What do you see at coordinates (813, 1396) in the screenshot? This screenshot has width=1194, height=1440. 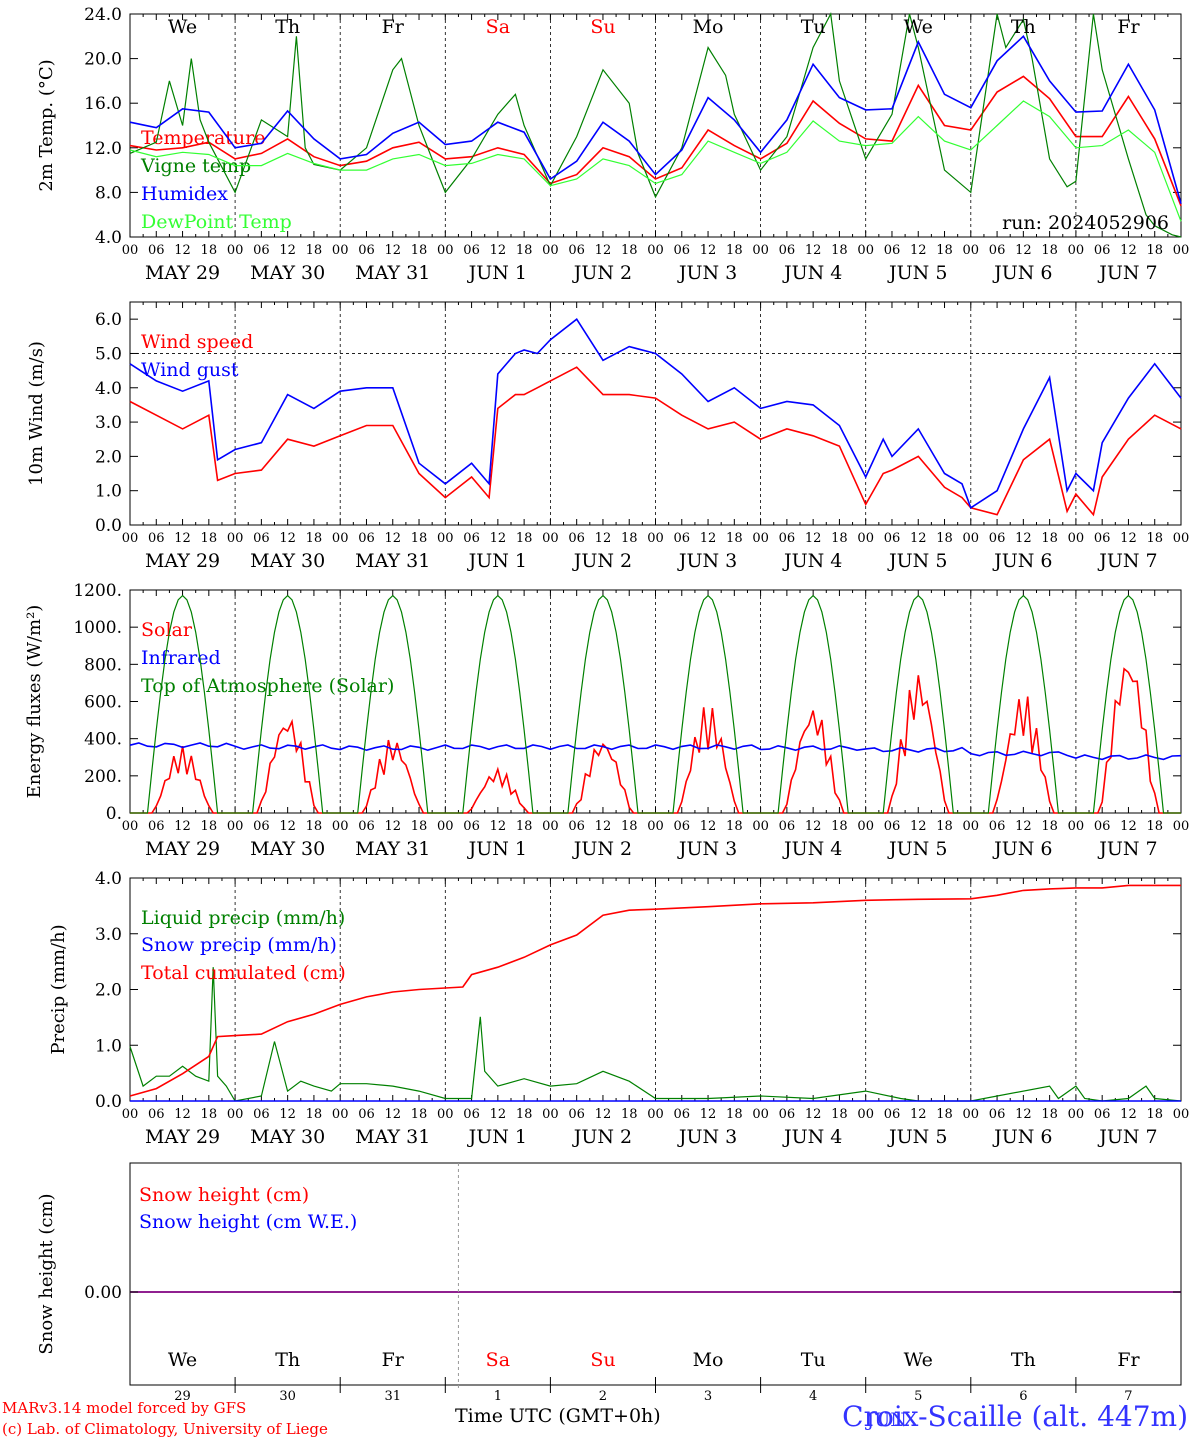 I see `day-number-label: 4` at bounding box center [813, 1396].